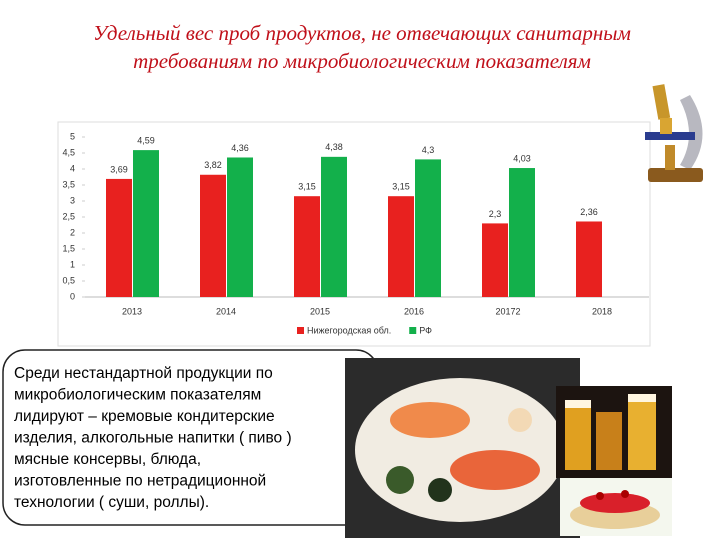 This screenshot has width=720, height=545. What do you see at coordinates (68, 248) in the screenshot?
I see `y-tick-label: 1,5` at bounding box center [68, 248].